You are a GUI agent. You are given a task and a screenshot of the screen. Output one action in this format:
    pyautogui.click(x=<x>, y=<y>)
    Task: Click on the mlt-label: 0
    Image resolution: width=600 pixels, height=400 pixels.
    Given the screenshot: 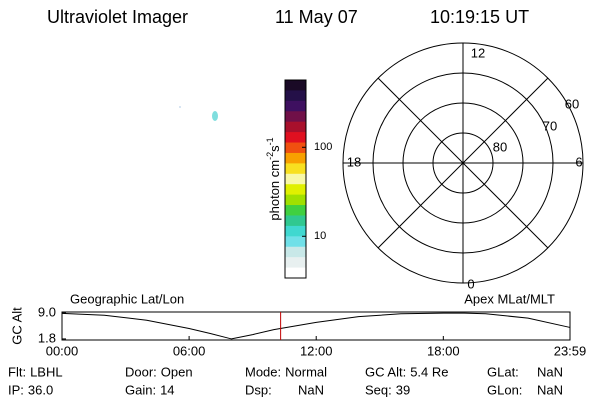 What is the action you would take?
    pyautogui.click(x=470, y=283)
    